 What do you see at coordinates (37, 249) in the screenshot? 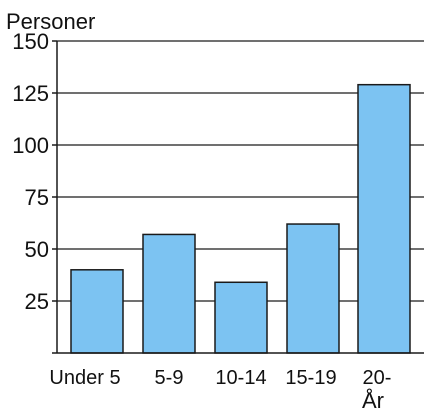
I see `y-tick-label: 50` at bounding box center [37, 249].